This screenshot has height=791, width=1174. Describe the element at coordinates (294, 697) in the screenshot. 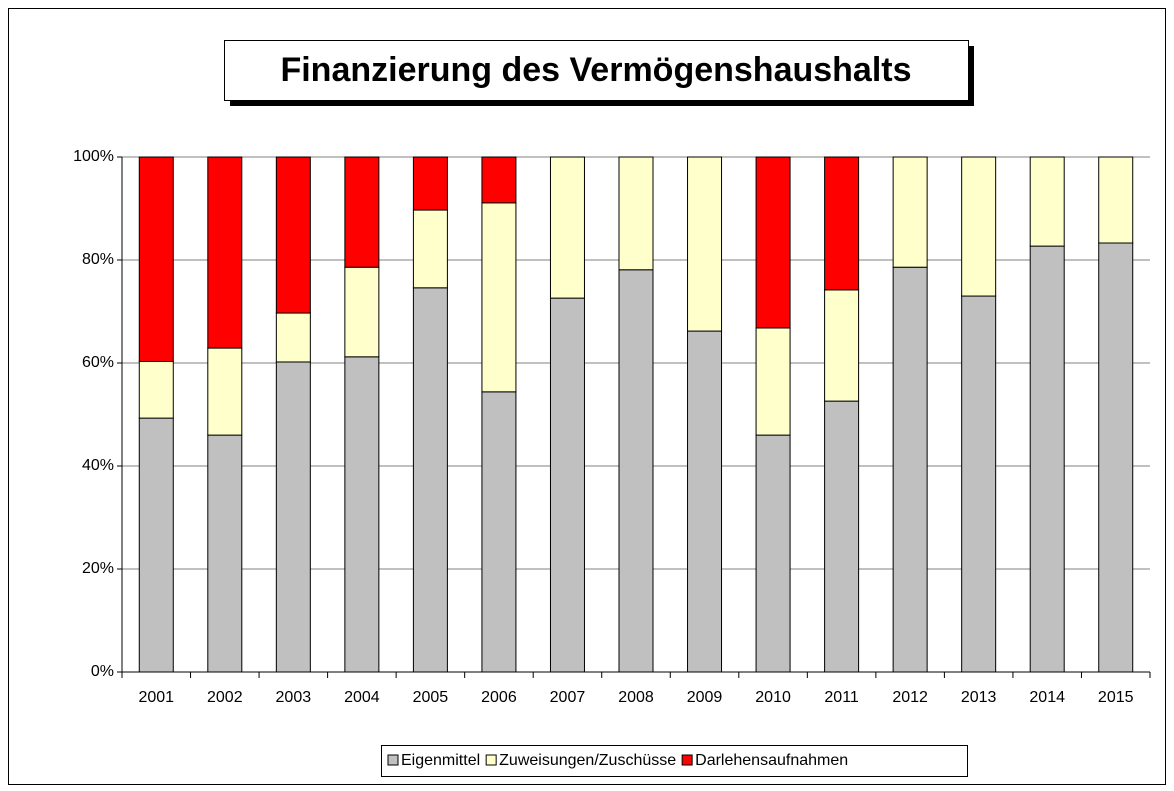

I see `x-tick-label: 2003` at that location.